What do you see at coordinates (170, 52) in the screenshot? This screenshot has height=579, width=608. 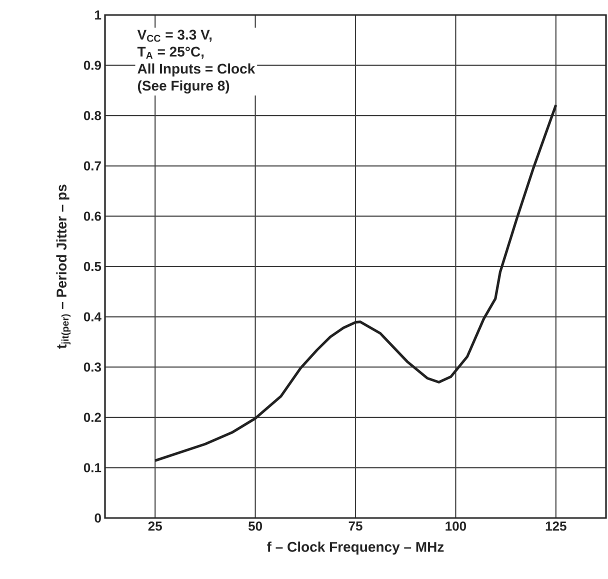 I see `annotation: T$_{A}$ = 25°C,` at bounding box center [170, 52].